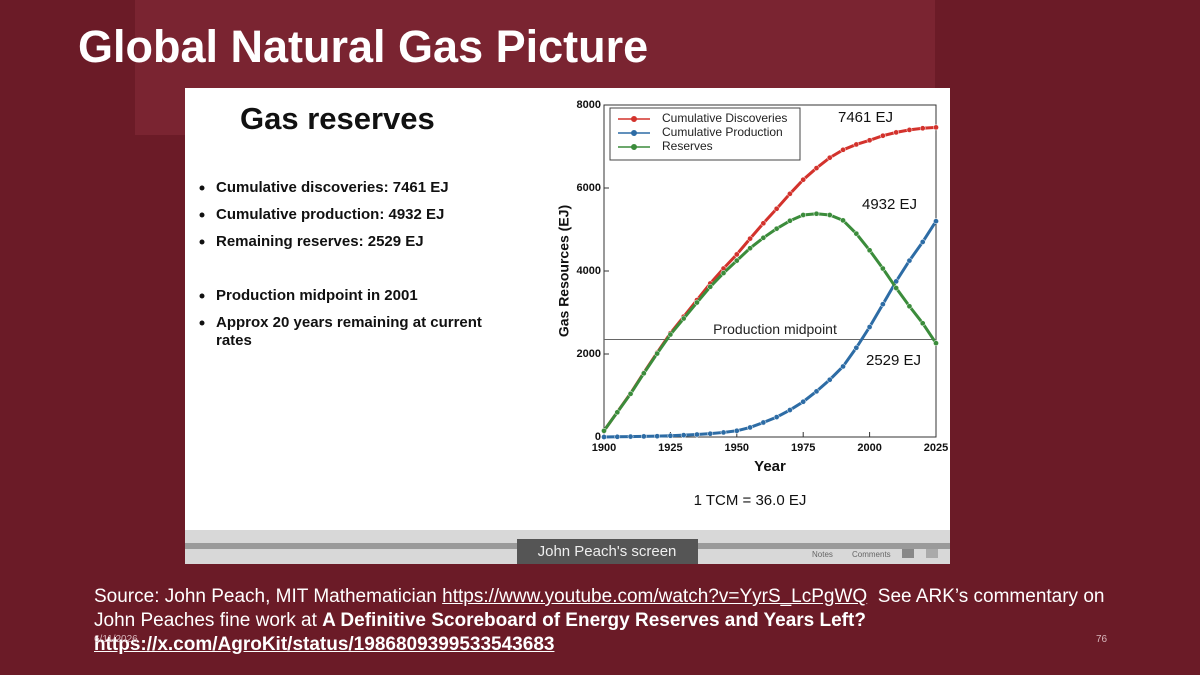 This screenshot has width=1200, height=675. I want to click on bullet-text: Cumulative discoveries: 7461 EJ, so click(332, 187).